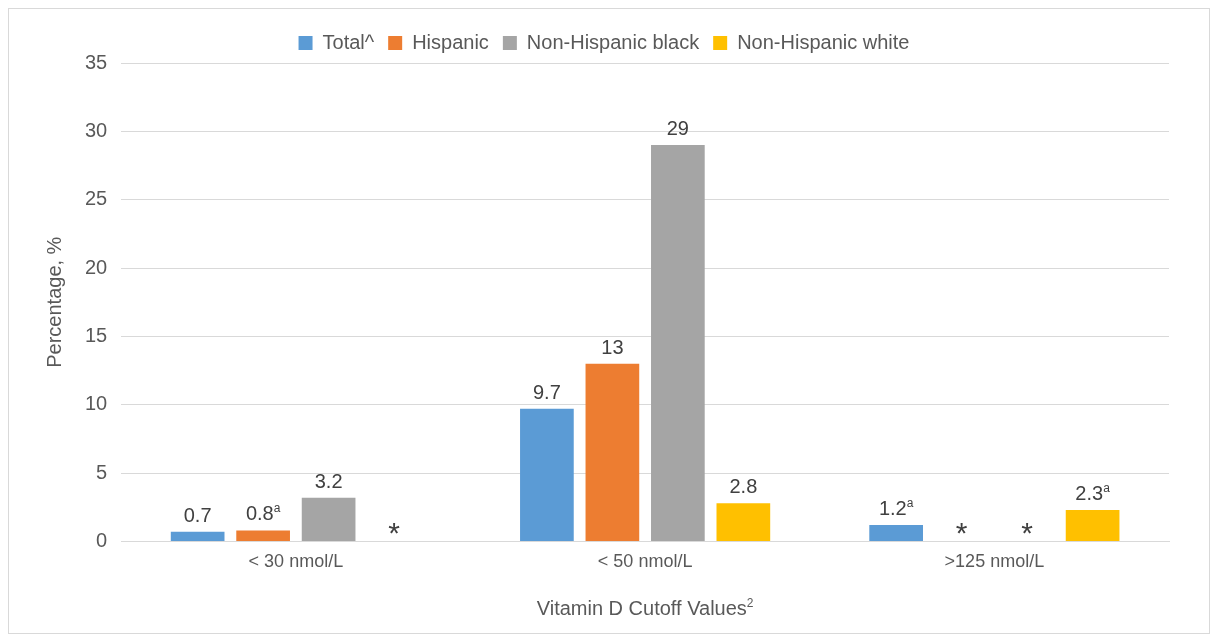 Image resolution: width=1220 pixels, height=642 pixels. What do you see at coordinates (546, 391) in the screenshot?
I see `data-label: 9.7` at bounding box center [546, 391].